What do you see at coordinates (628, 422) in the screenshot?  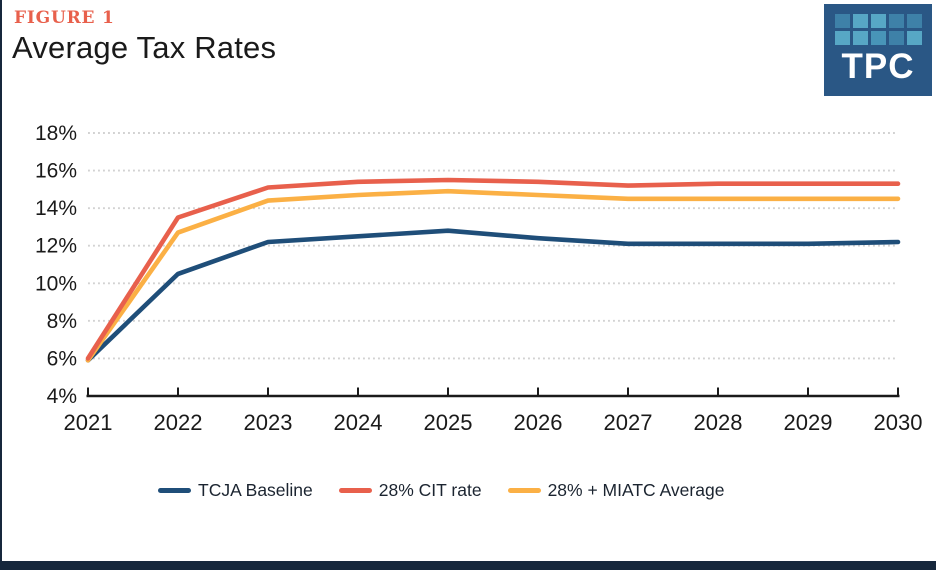 I see `x-axis-tick-label: 2027` at bounding box center [628, 422].